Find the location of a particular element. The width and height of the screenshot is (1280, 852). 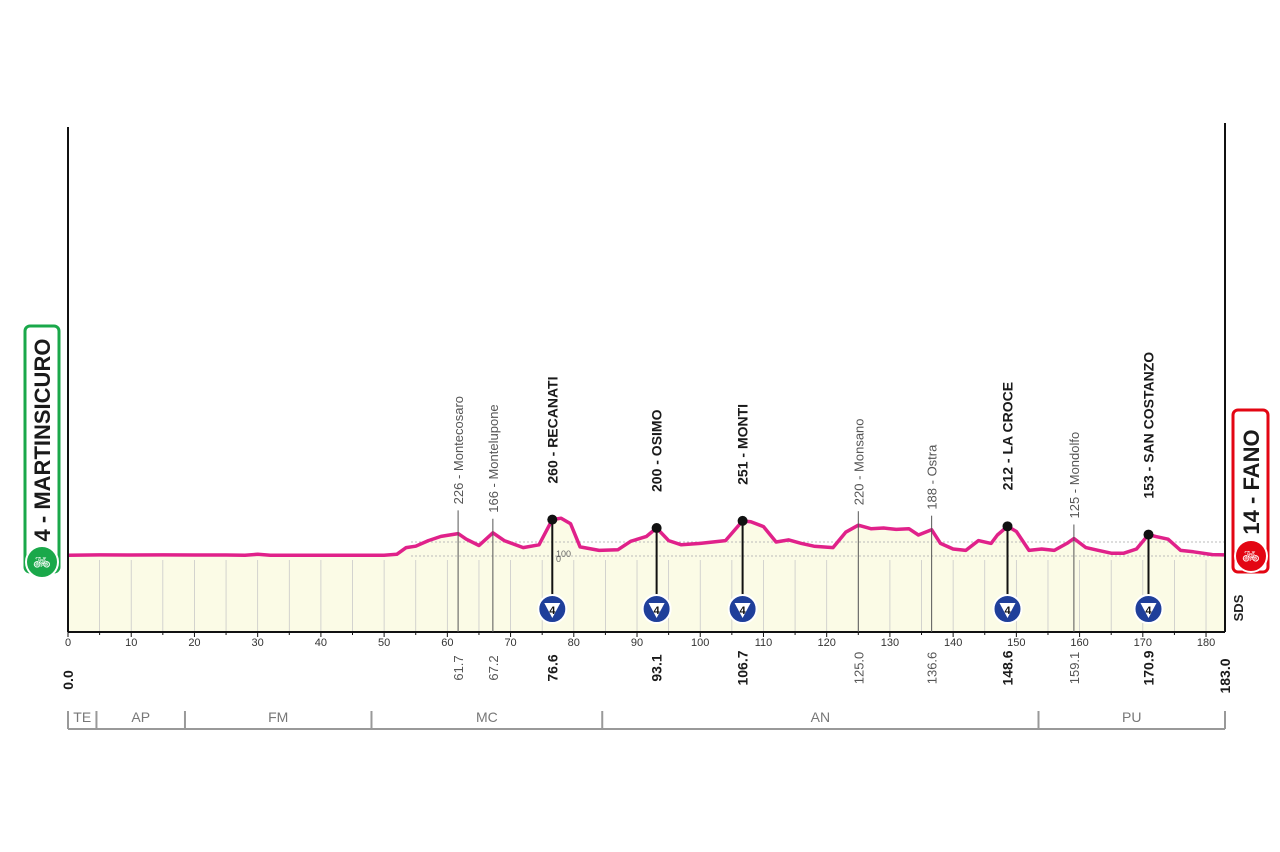

km-start-label: 0.0 is located at coordinates (68, 680).